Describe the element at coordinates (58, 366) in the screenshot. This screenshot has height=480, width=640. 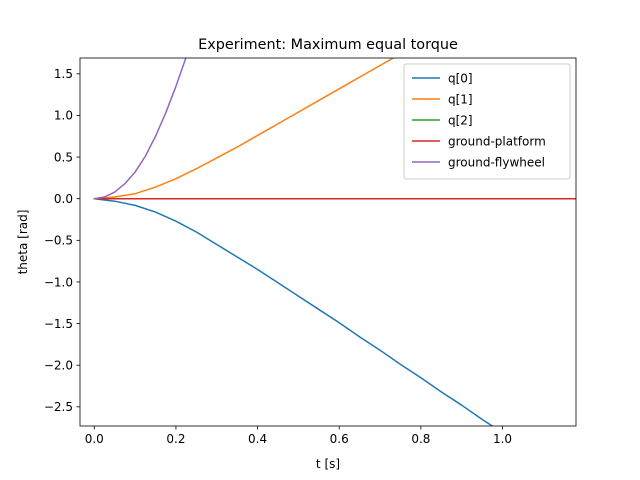
I see `y-tick-label: −2.0` at that location.